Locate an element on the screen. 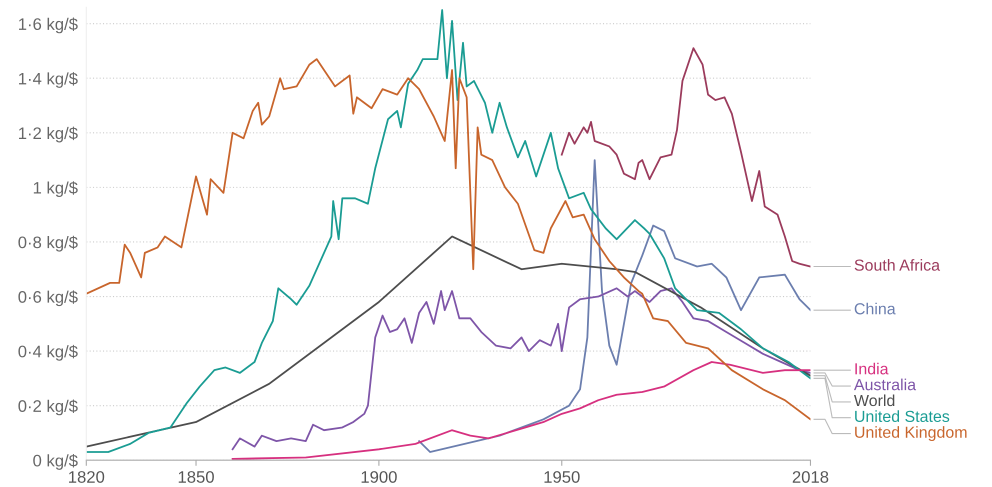 This screenshot has height=487, width=992. text: World is located at coordinates (874, 400).